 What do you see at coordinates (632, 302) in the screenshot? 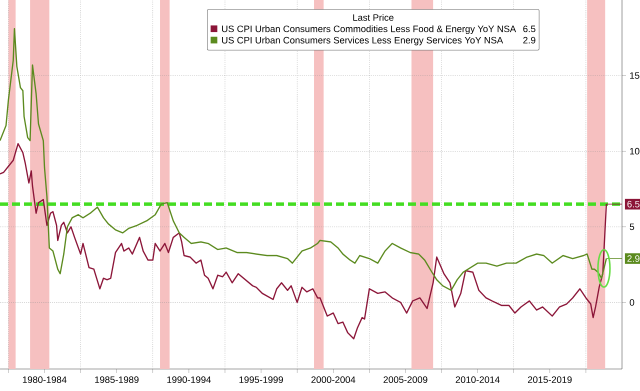
I see `y-tick-label: 0` at bounding box center [632, 302].